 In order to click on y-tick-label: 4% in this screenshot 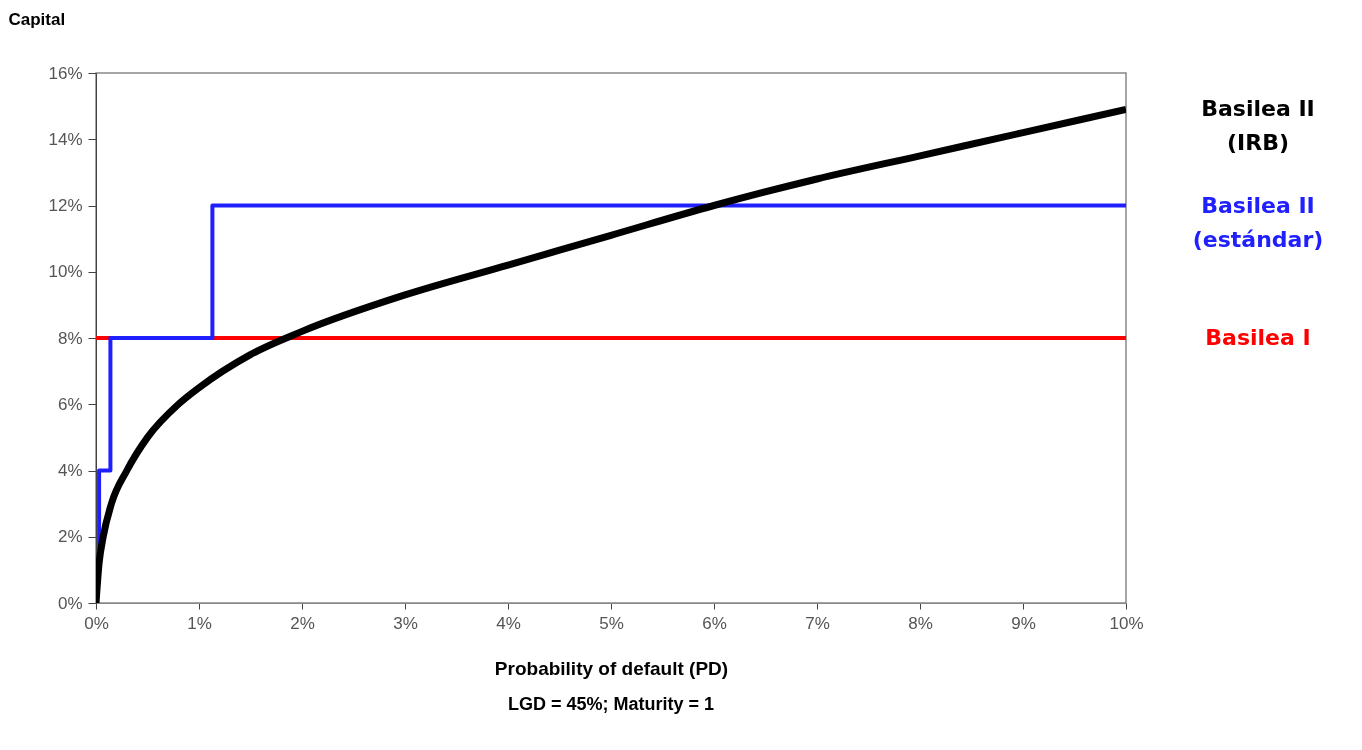, I will do `click(70, 470)`.